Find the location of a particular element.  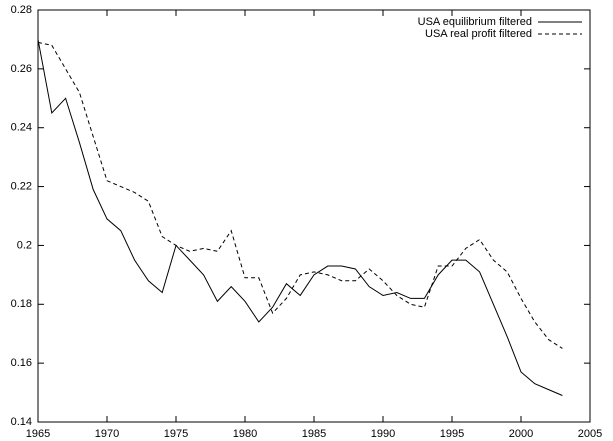

y-tick-label: 0.2 is located at coordinates (24, 245).